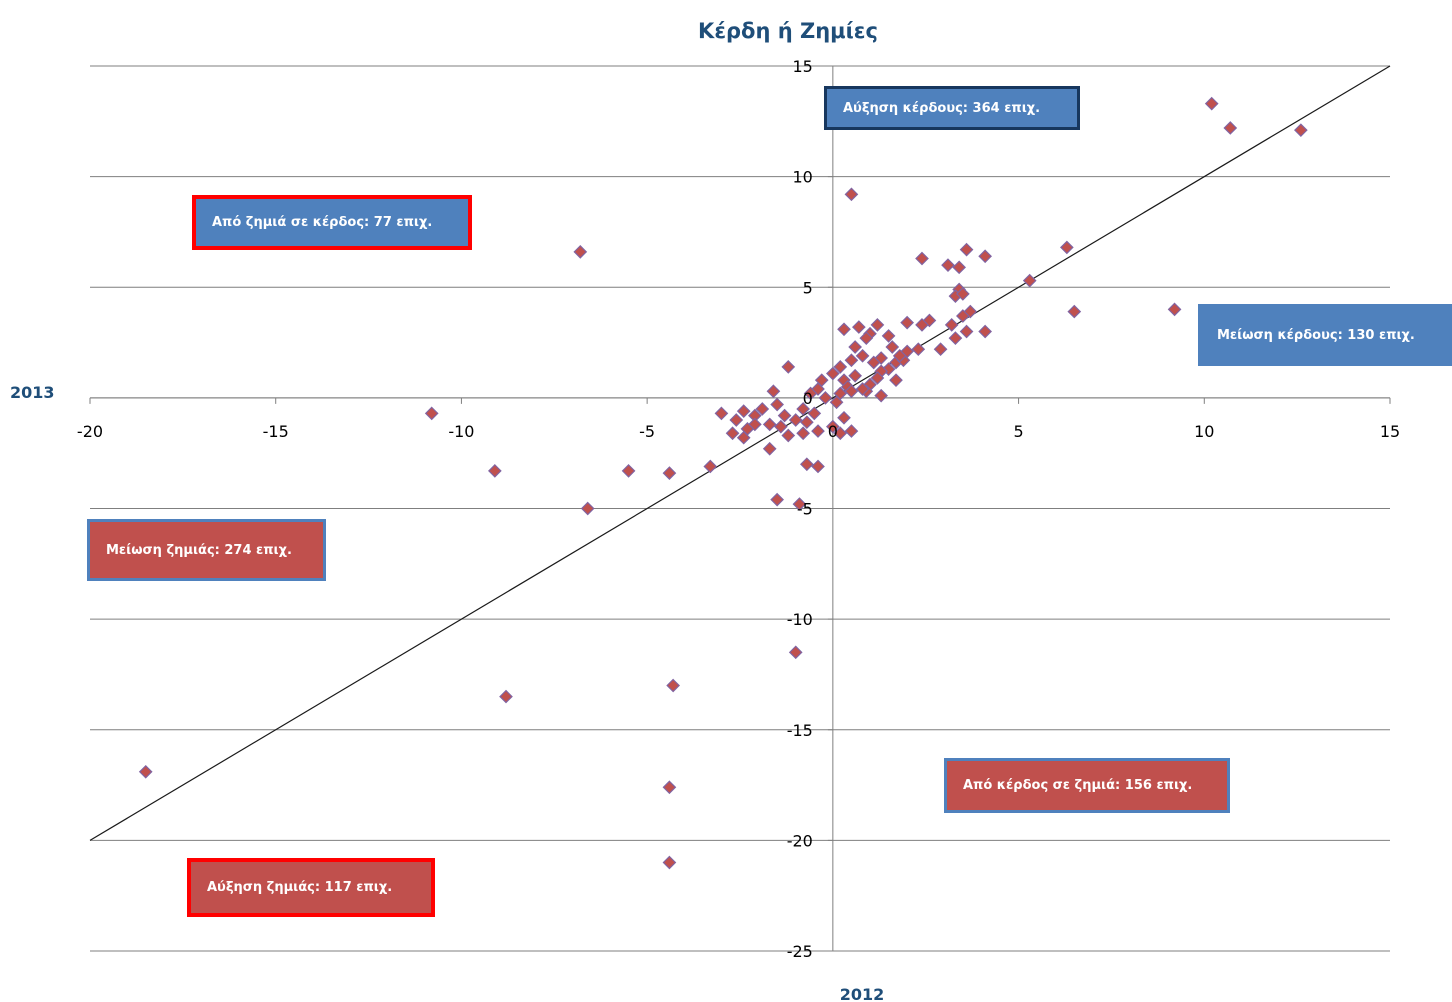 This screenshot has width=1452, height=1002. I want to click on x-tick-label: -15, so click(276, 431).